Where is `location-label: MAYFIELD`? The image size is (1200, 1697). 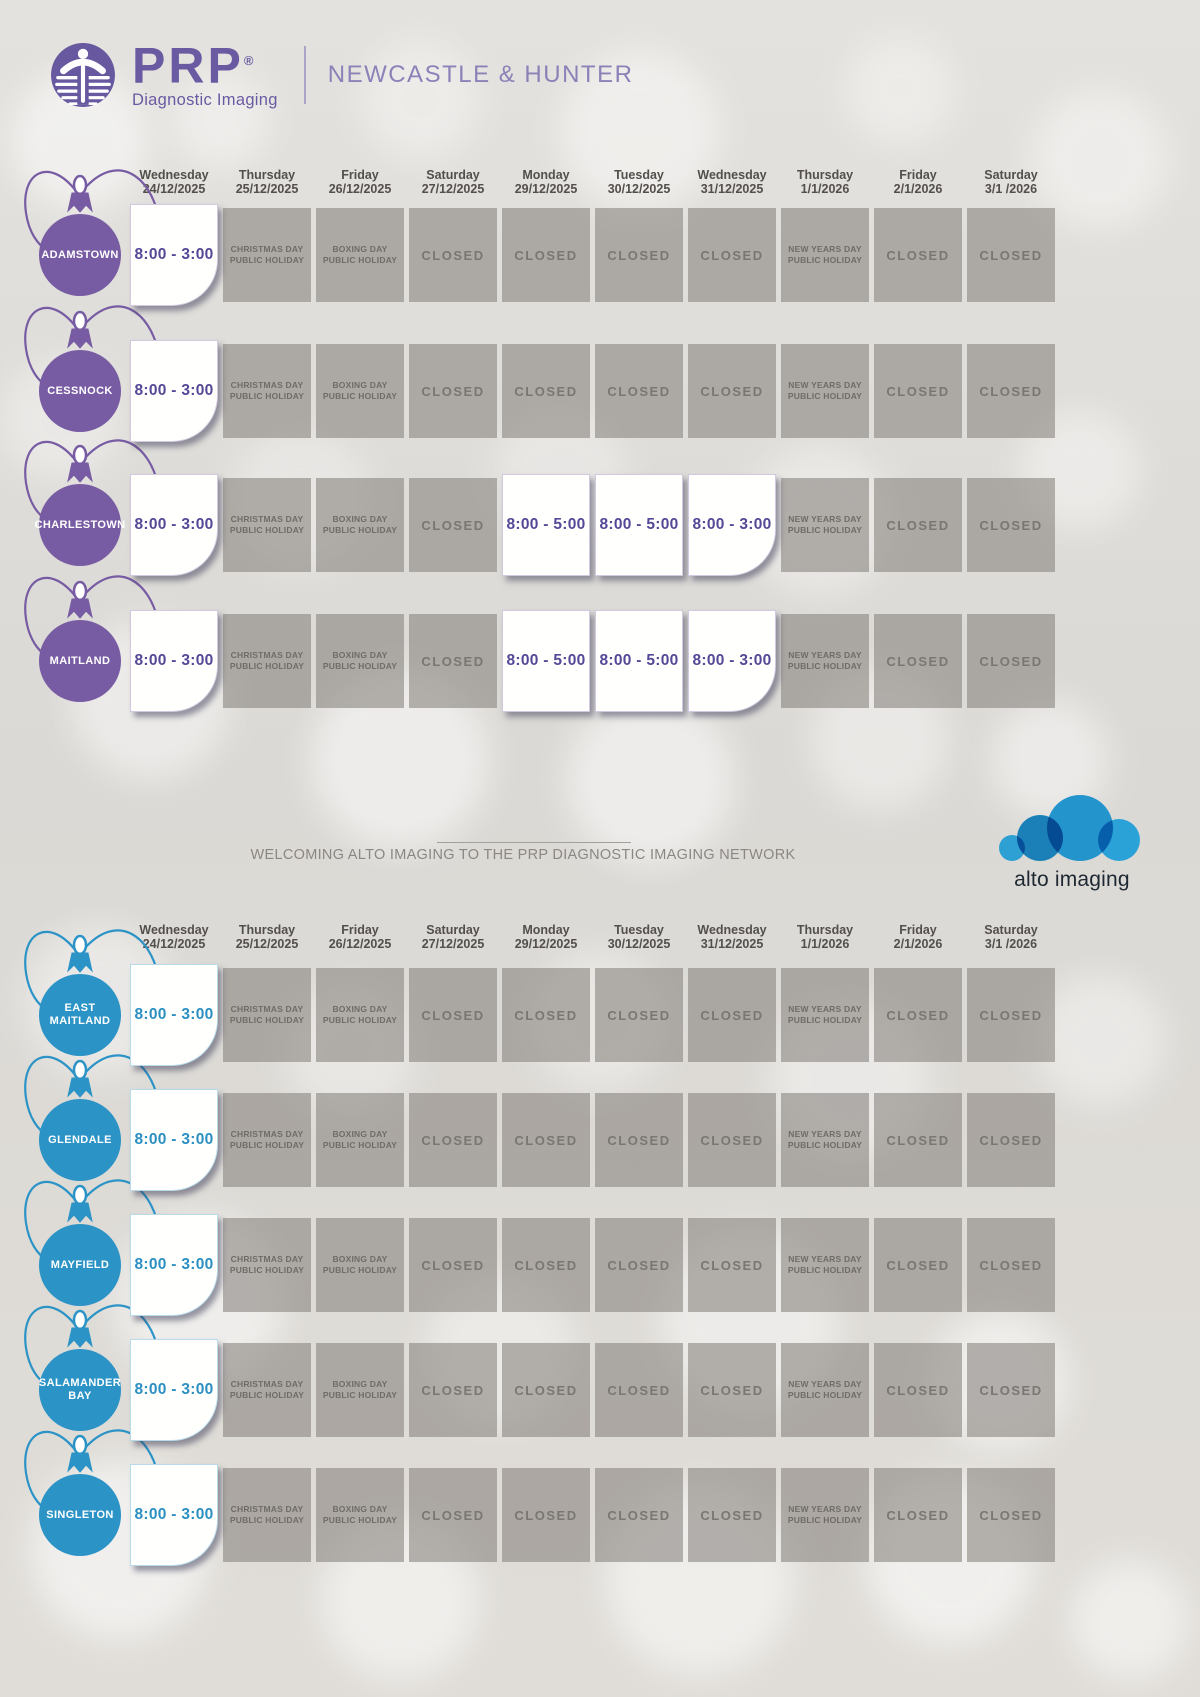
location-label: MAYFIELD is located at coordinates (80, 1264).